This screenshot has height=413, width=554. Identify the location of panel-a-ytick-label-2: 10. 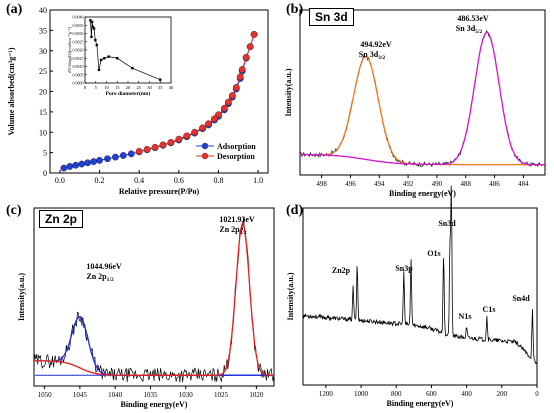
(43, 132).